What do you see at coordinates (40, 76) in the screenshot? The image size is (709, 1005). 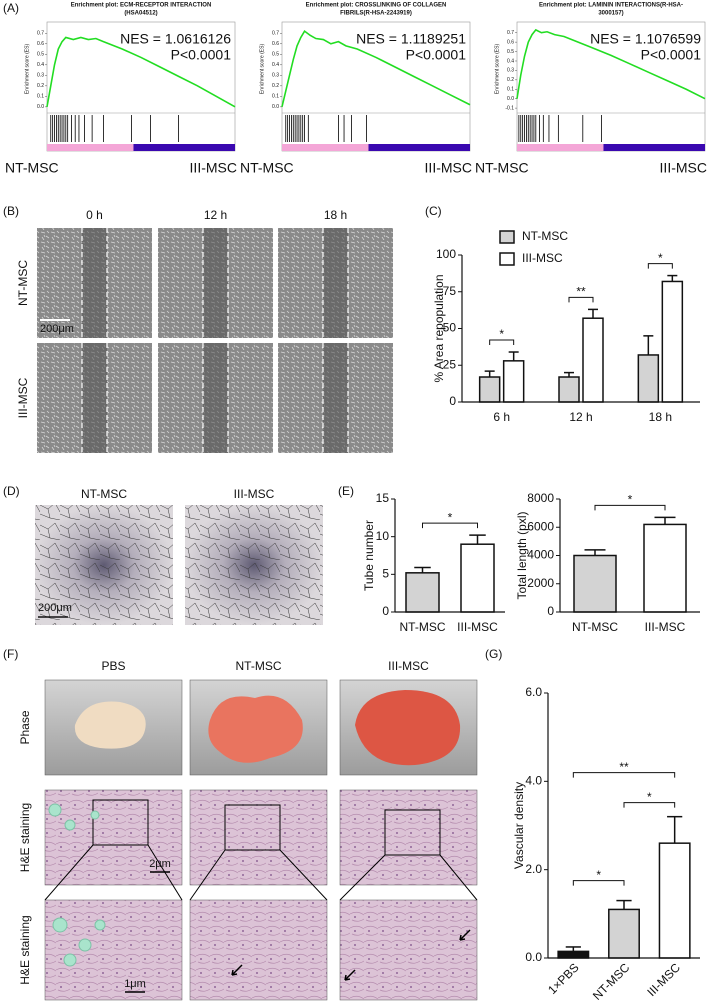 I see `y-tick-label: 0.3` at bounding box center [40, 76].